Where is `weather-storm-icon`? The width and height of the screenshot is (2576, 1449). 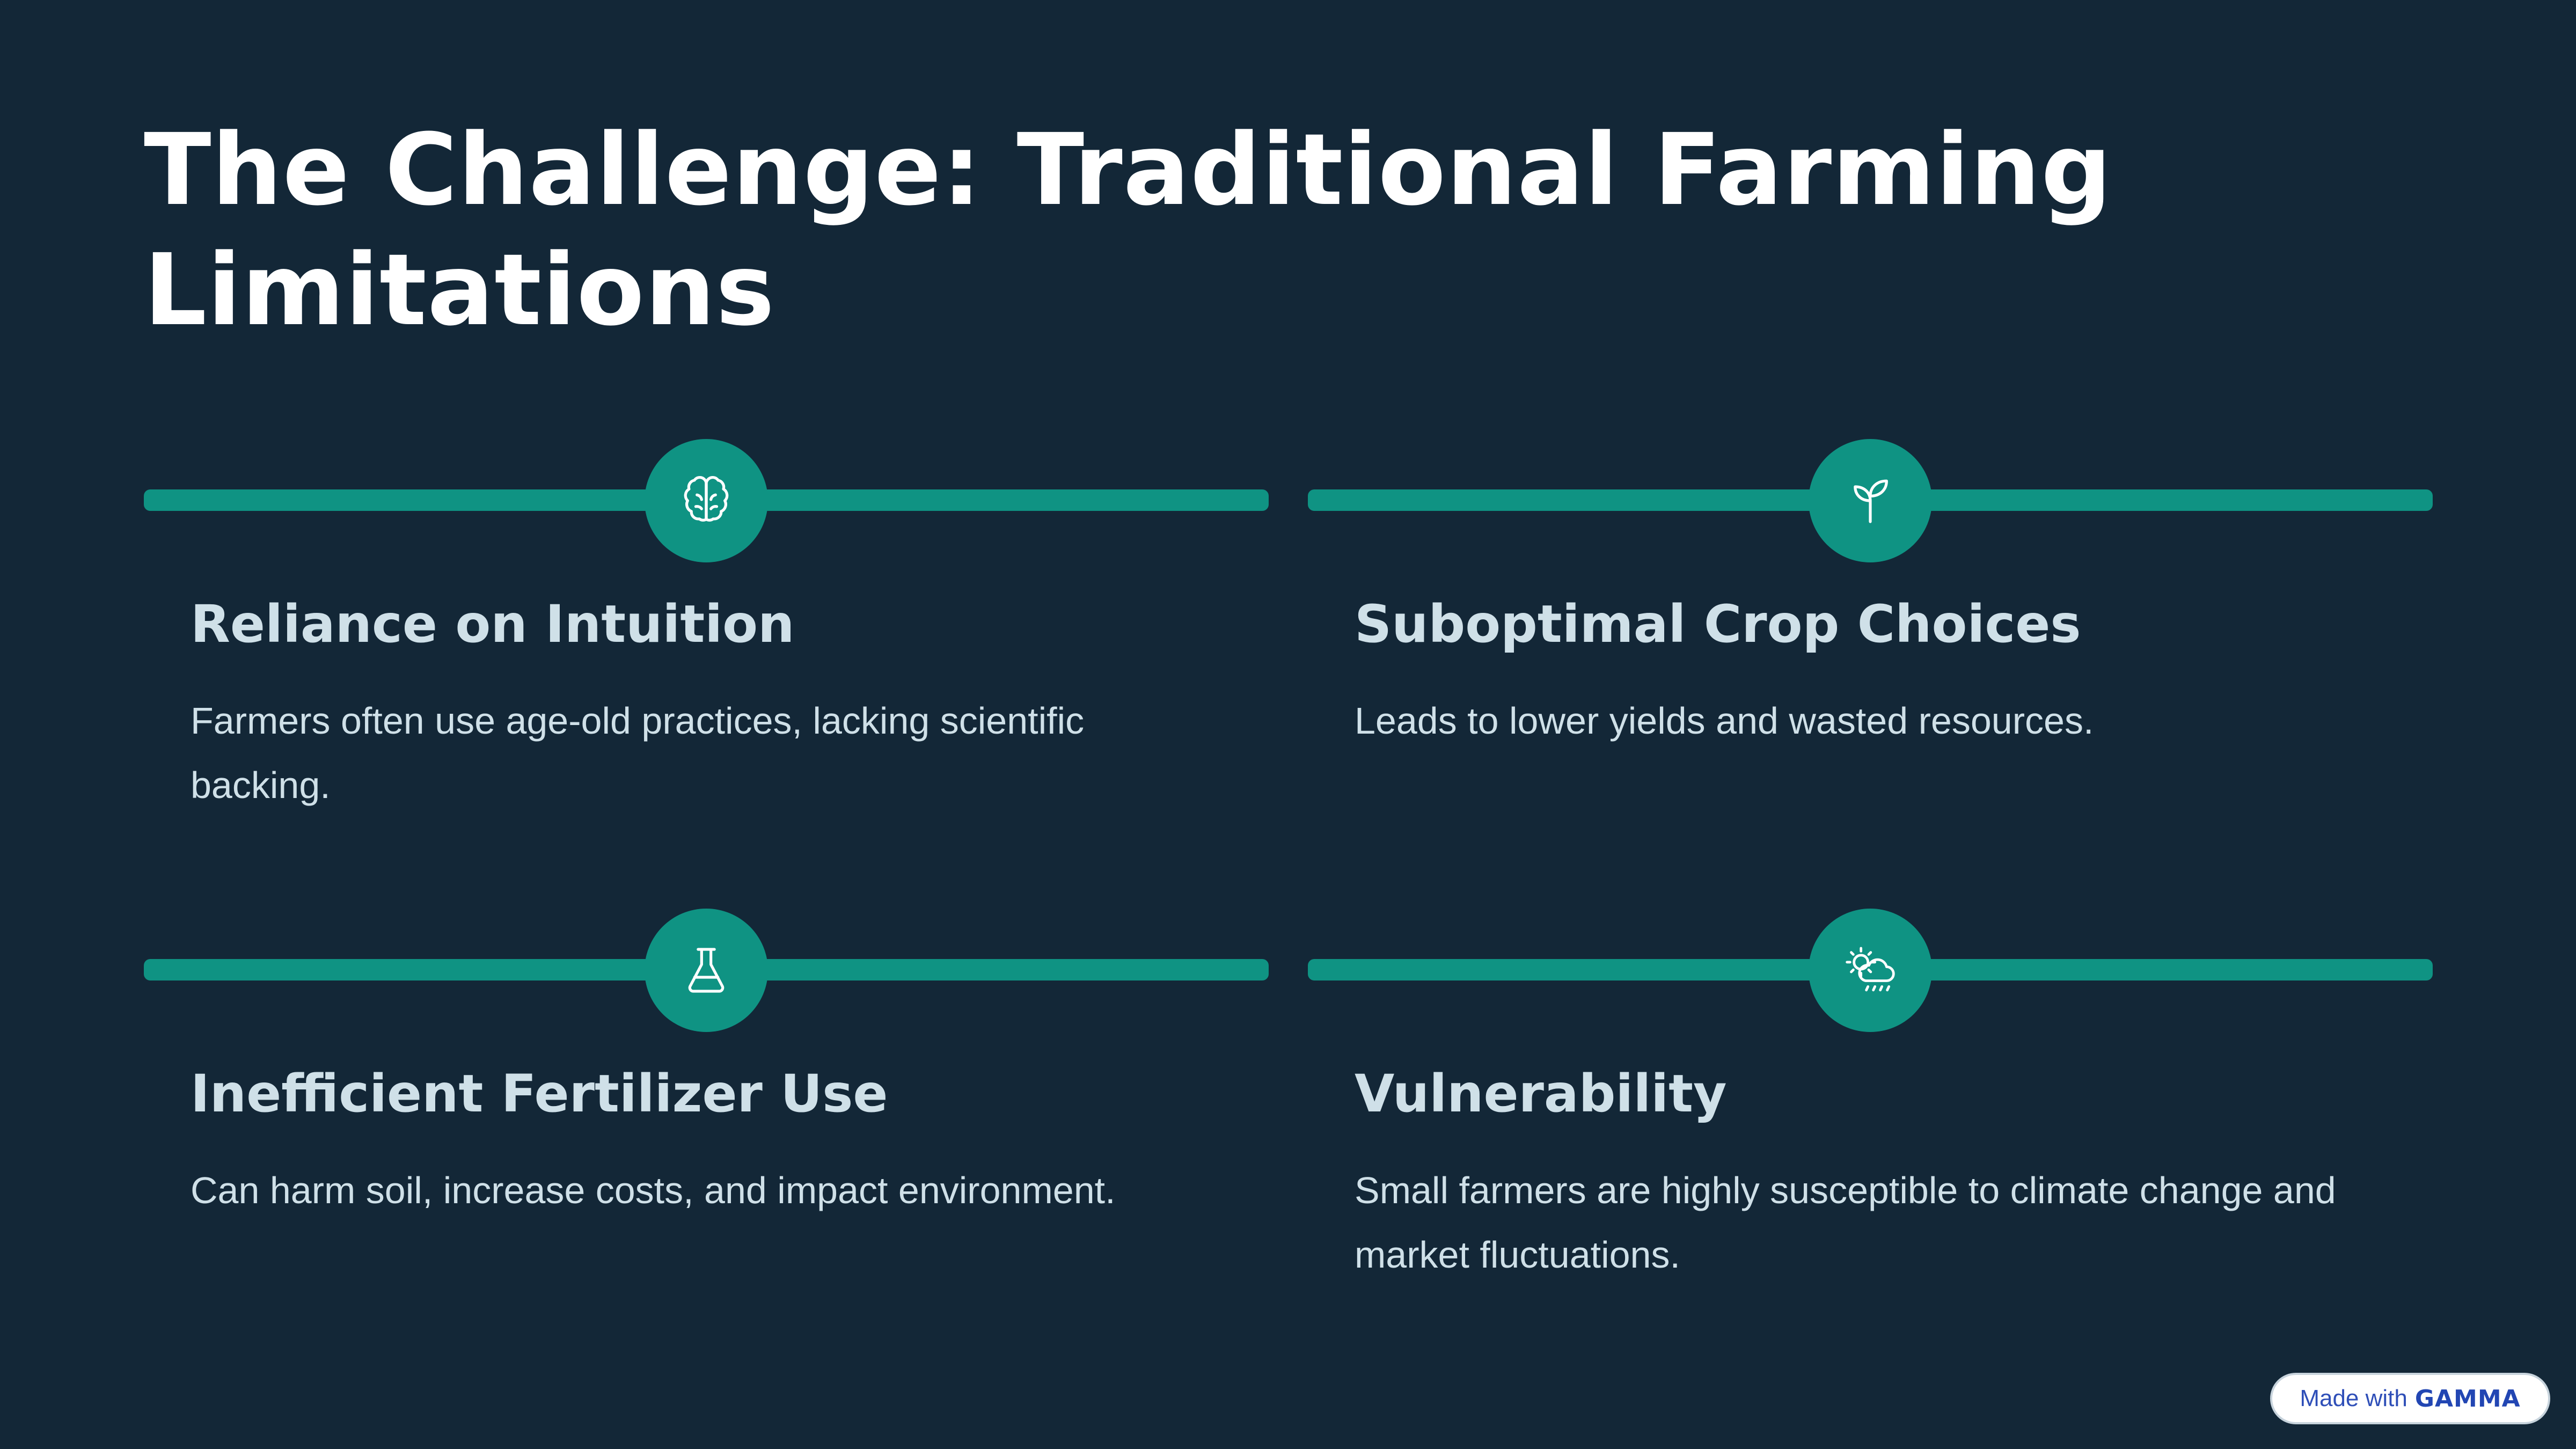
weather-storm-icon is located at coordinates (1870, 969).